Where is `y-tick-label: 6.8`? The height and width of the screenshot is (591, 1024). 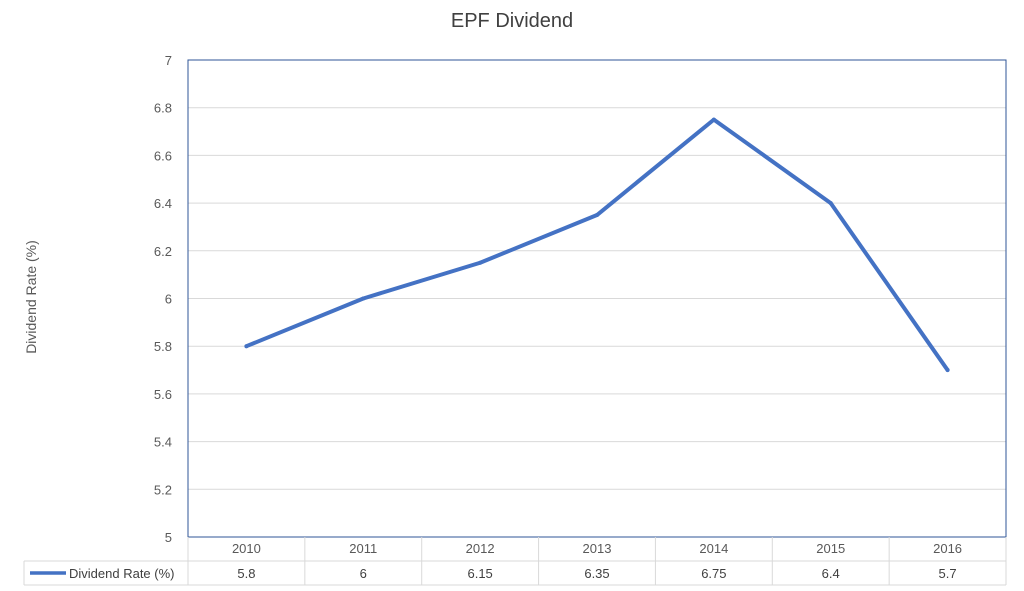
y-tick-label: 6.8 is located at coordinates (163, 108).